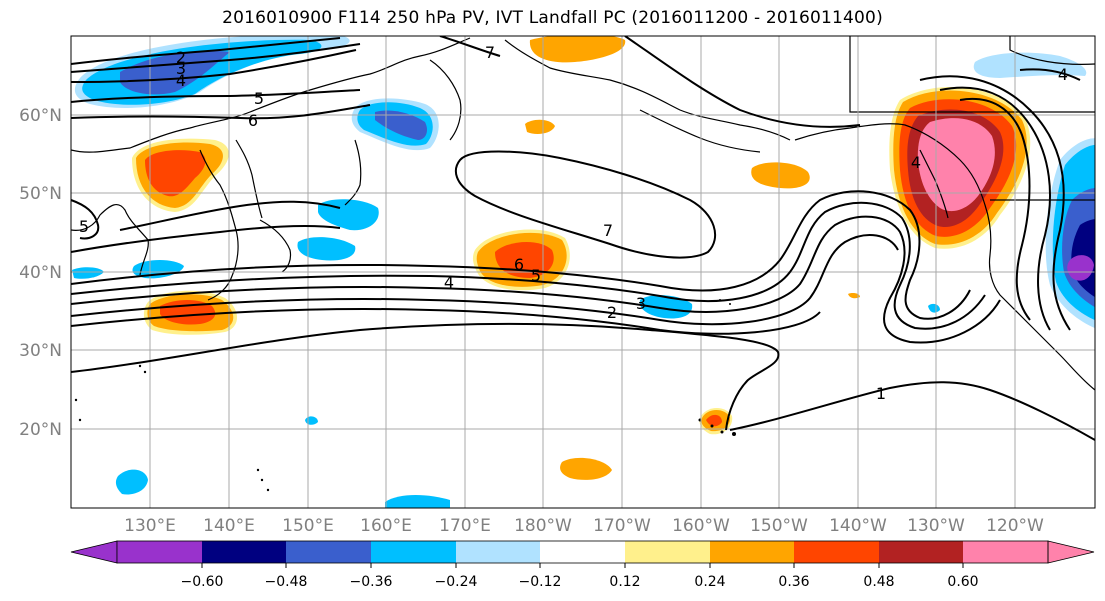 This screenshot has width=1105, height=601. Describe the element at coordinates (779, 526) in the screenshot. I see `lon-label: 150°W` at that location.